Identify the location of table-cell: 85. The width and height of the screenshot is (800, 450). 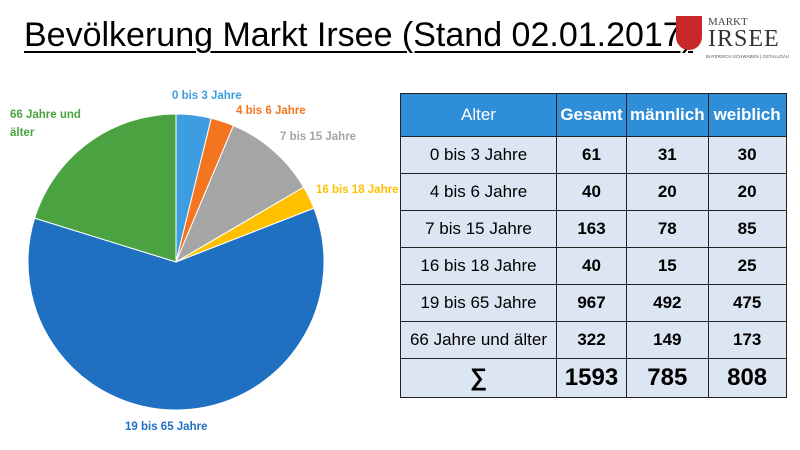
(747, 229).